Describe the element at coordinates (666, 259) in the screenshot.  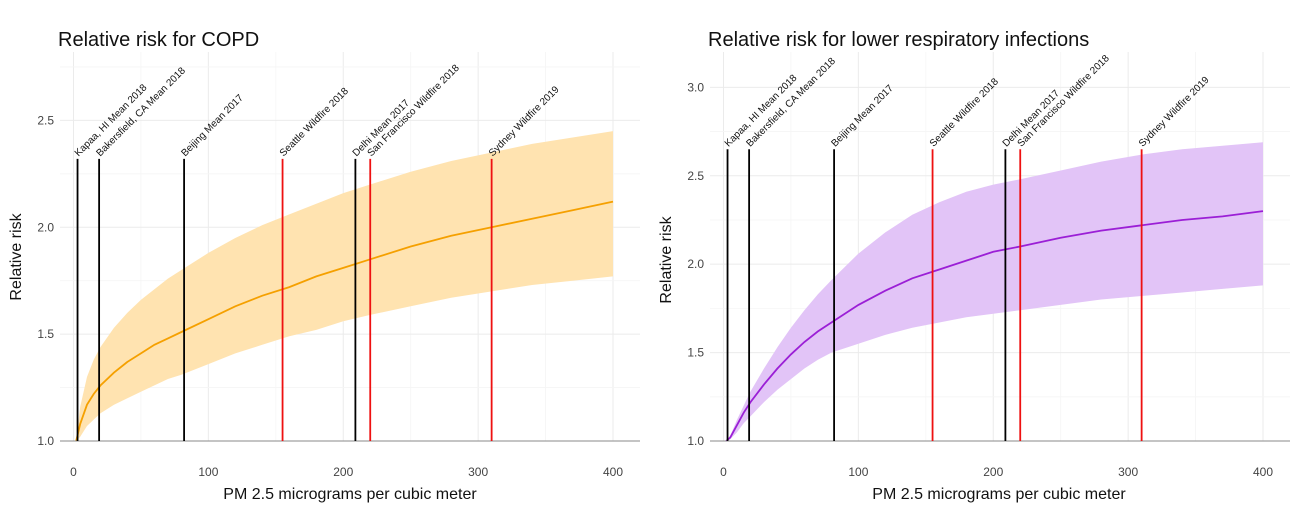
I see `lri-y-axis-title: Relative risk` at that location.